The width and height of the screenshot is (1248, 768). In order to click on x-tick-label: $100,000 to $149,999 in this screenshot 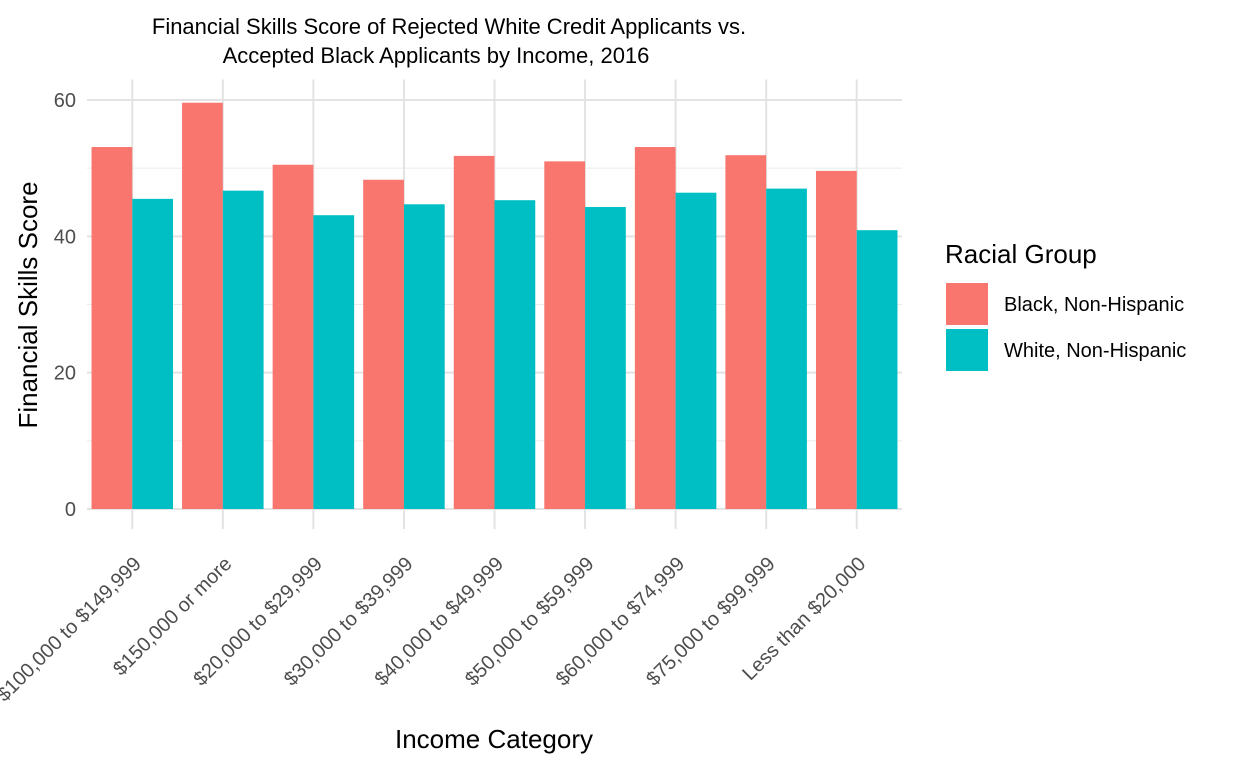, I will do `click(73, 629)`.